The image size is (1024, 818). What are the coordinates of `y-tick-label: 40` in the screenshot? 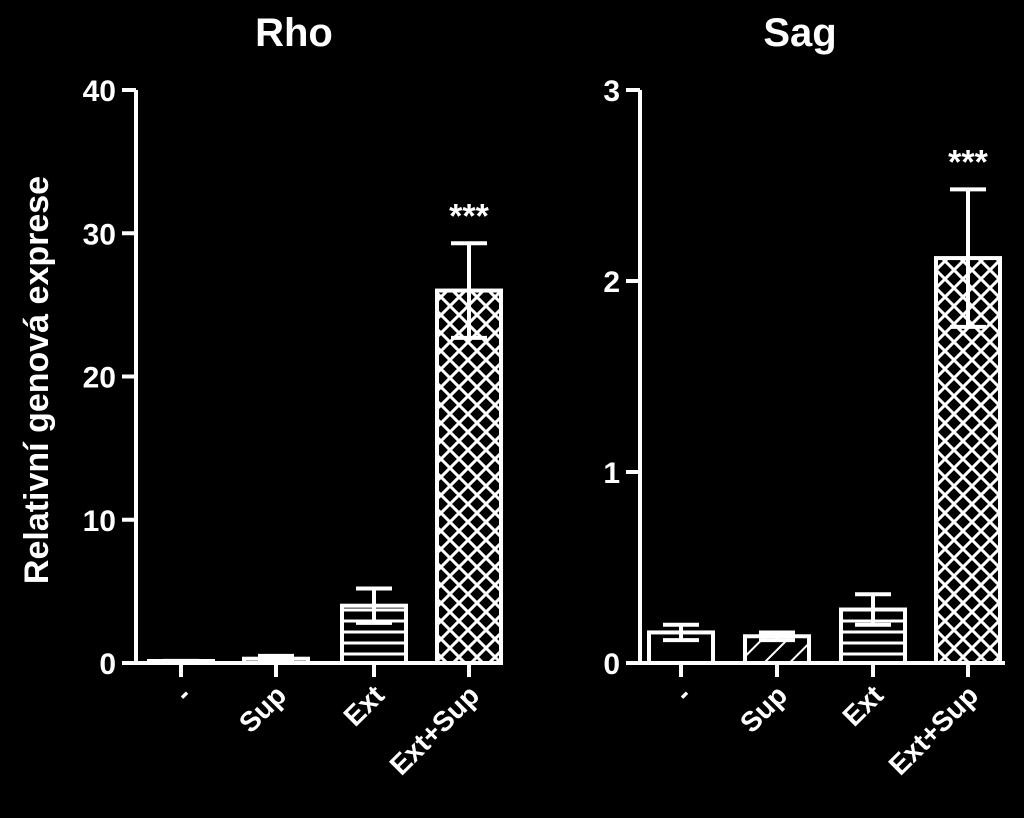 It's located at (99, 91).